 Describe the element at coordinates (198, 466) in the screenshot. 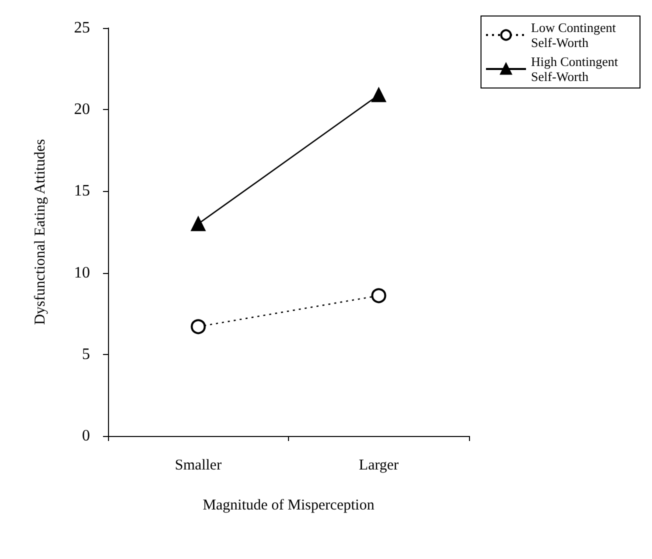

I see `x-tick-label: Smaller` at that location.